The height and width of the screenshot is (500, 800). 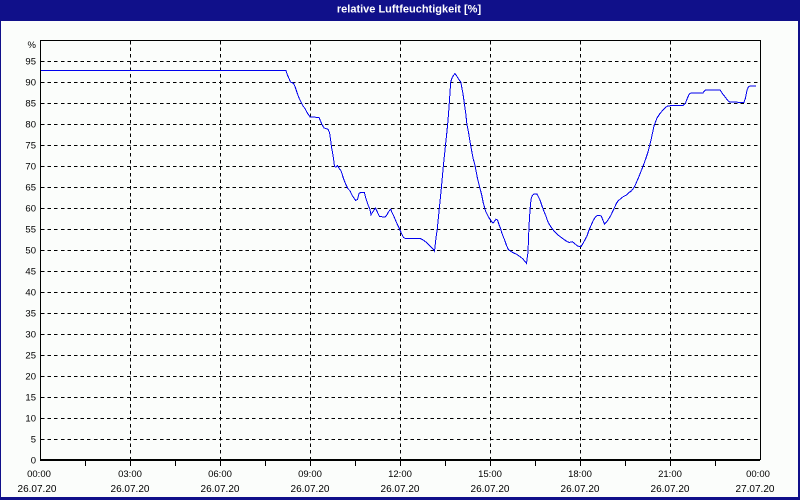 What do you see at coordinates (30, 356) in the screenshot?
I see `svg-text: 25` at bounding box center [30, 356].